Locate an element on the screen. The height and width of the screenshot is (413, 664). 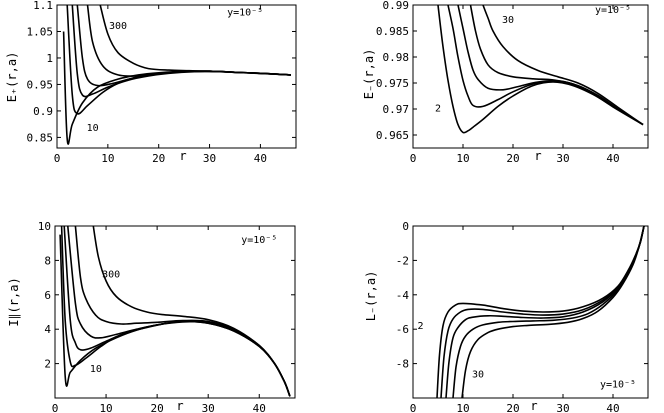
y-tick-label-e-minus: 0.98 is located at coordinates (396, 57).